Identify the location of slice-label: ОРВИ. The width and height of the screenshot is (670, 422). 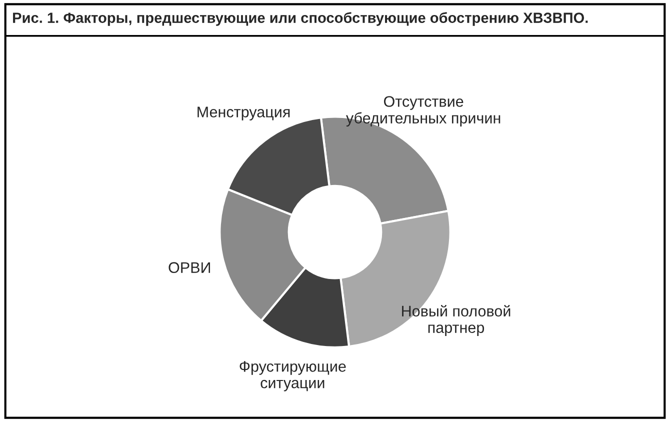
(189, 267).